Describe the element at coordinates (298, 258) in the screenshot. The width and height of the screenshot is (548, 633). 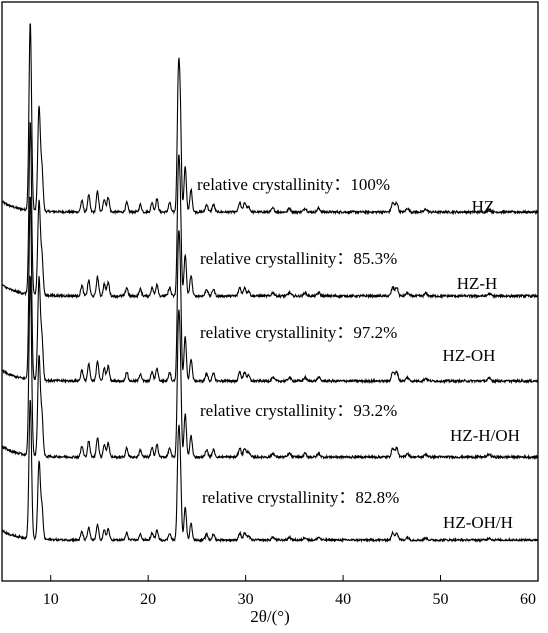
I see `crystallinity-annotation: relative crystallinity：85.3%` at that location.